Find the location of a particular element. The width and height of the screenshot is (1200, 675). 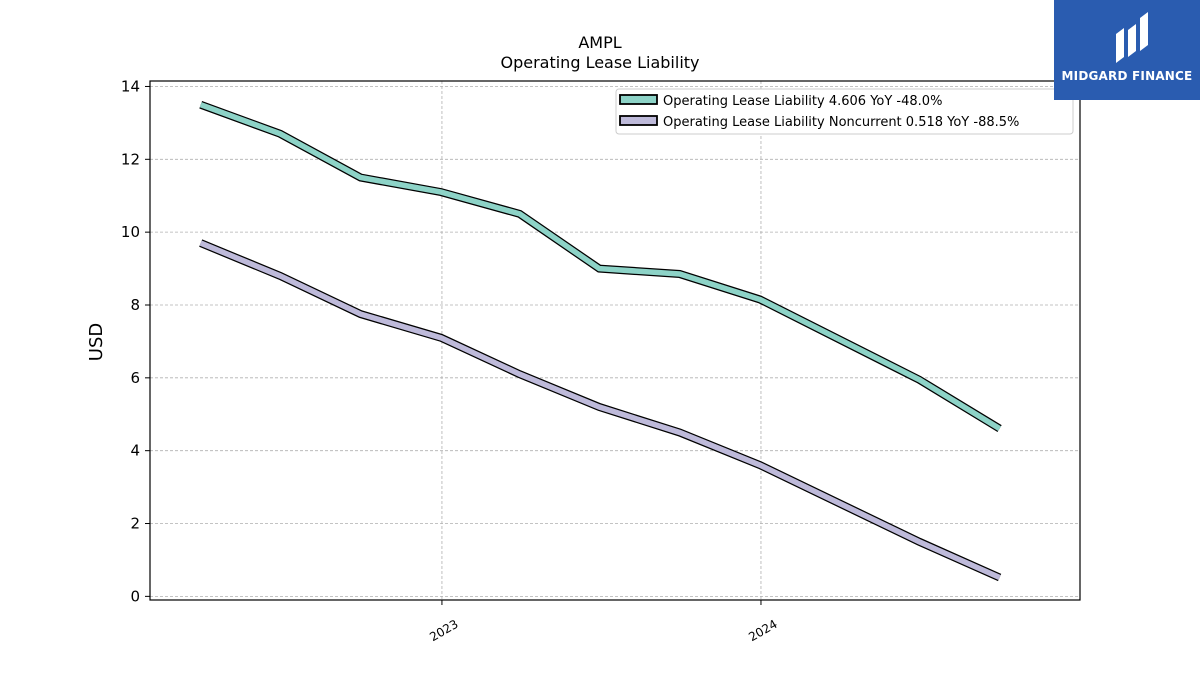

y-axis-label: USD is located at coordinates (96, 342).